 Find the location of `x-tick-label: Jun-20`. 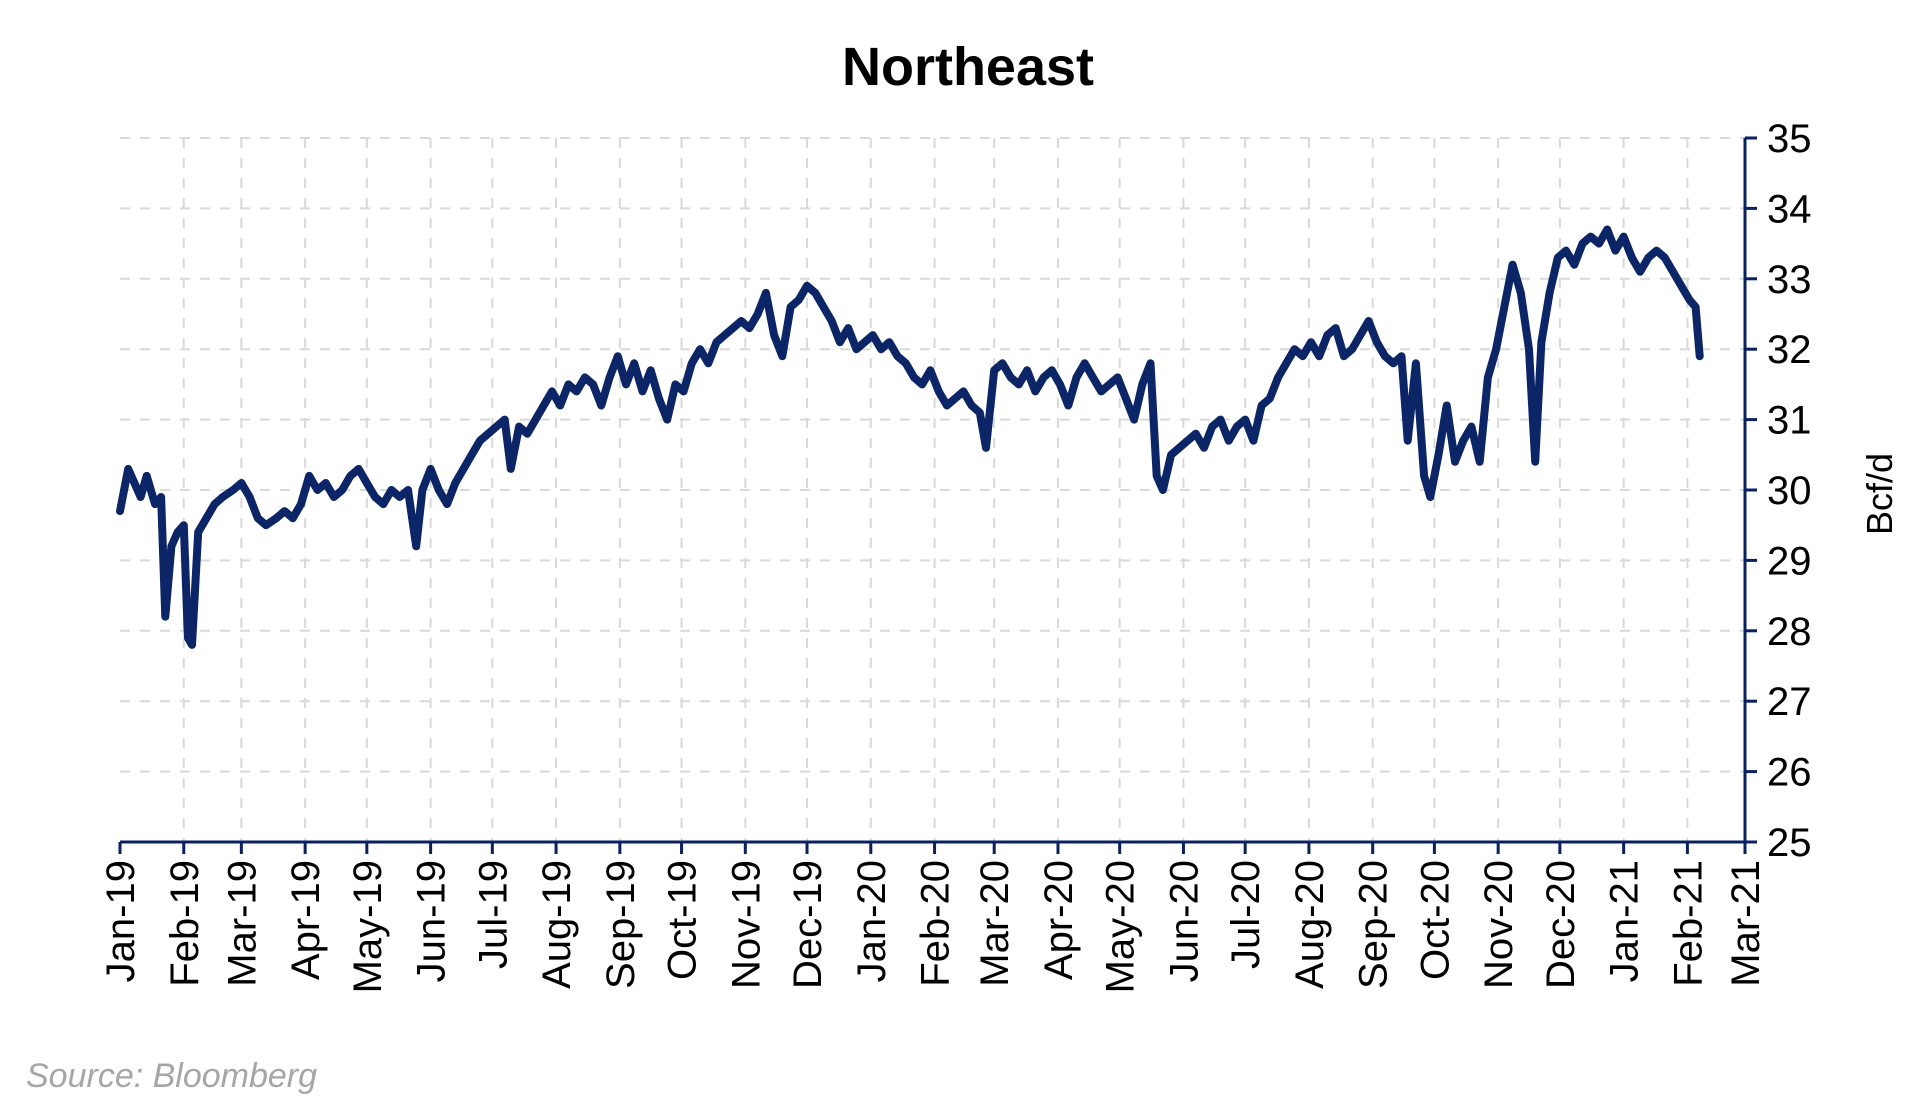

x-tick-label: Jun-20 is located at coordinates (1184, 921).